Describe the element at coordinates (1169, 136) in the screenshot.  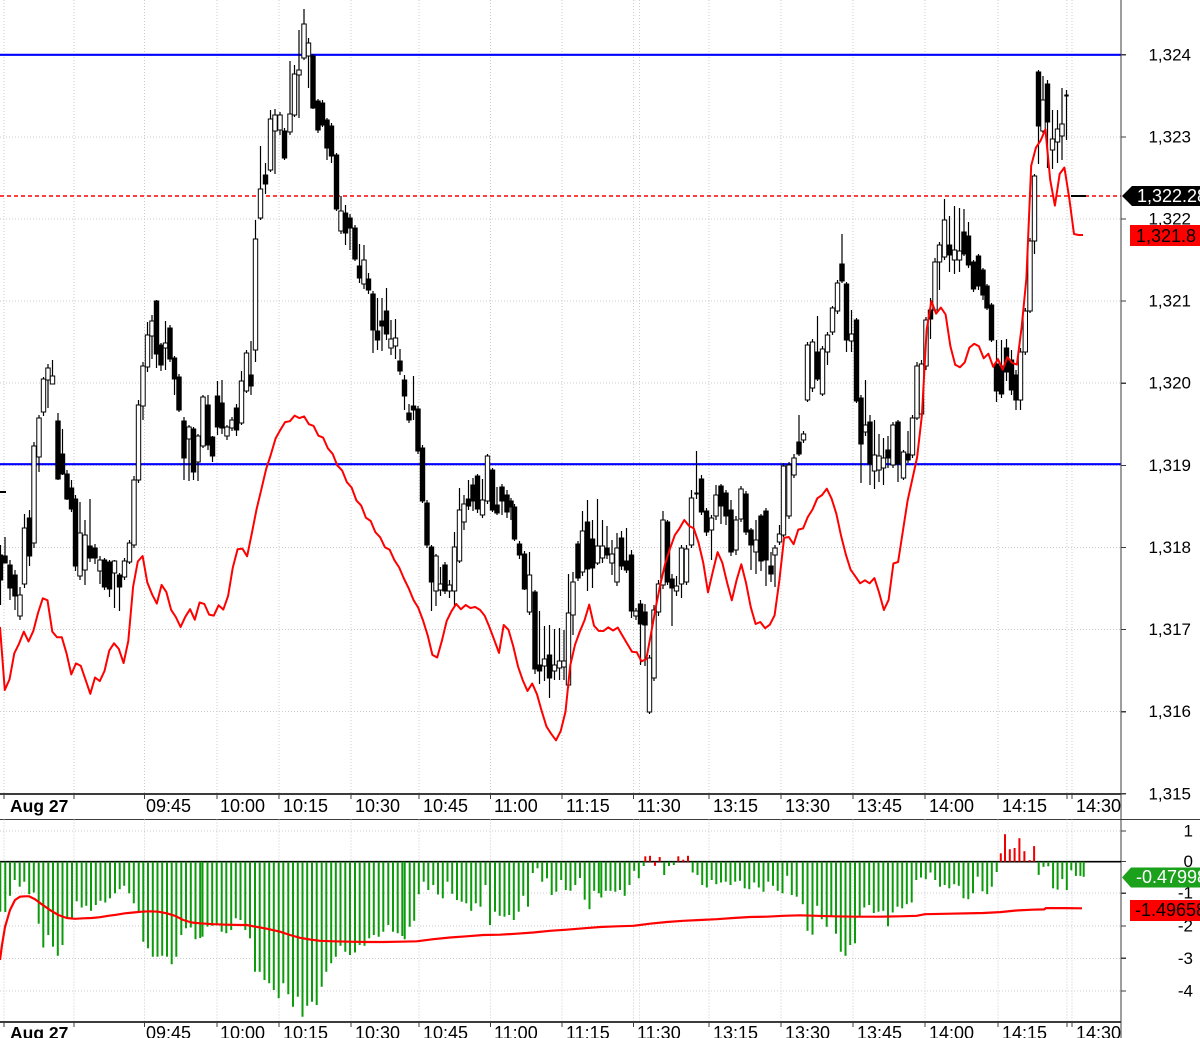
I see `svg-text: 1,323` at that location.